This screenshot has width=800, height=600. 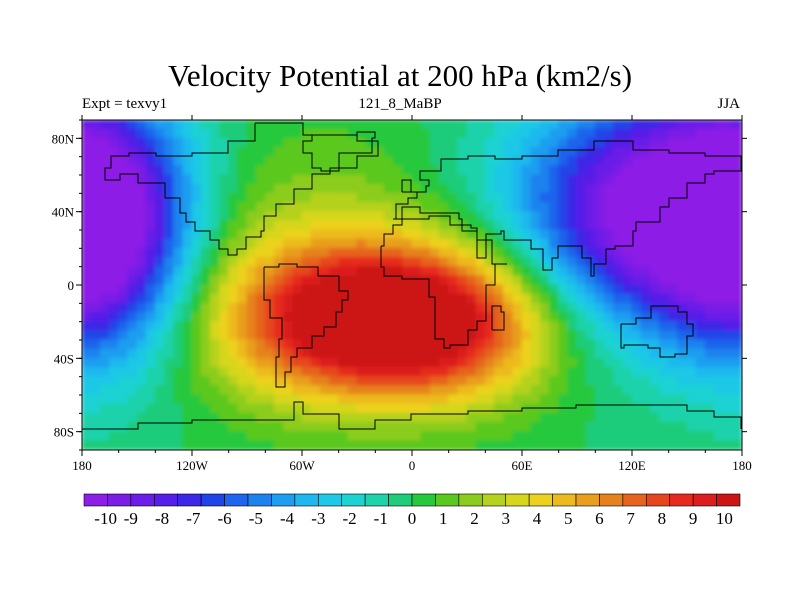 What do you see at coordinates (537, 518) in the screenshot?
I see `colorbar-label: 4` at bounding box center [537, 518].